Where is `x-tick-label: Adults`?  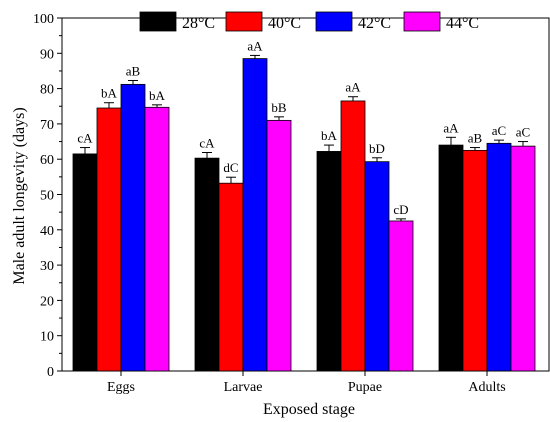
x-tick-label: Adults is located at coordinates (486, 387).